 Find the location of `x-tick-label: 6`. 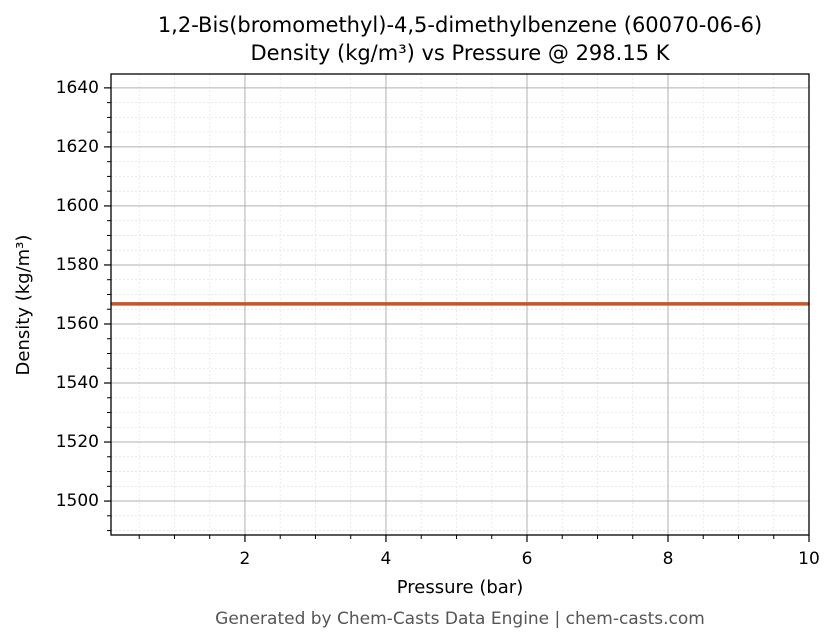

x-tick-label: 6 is located at coordinates (527, 559).